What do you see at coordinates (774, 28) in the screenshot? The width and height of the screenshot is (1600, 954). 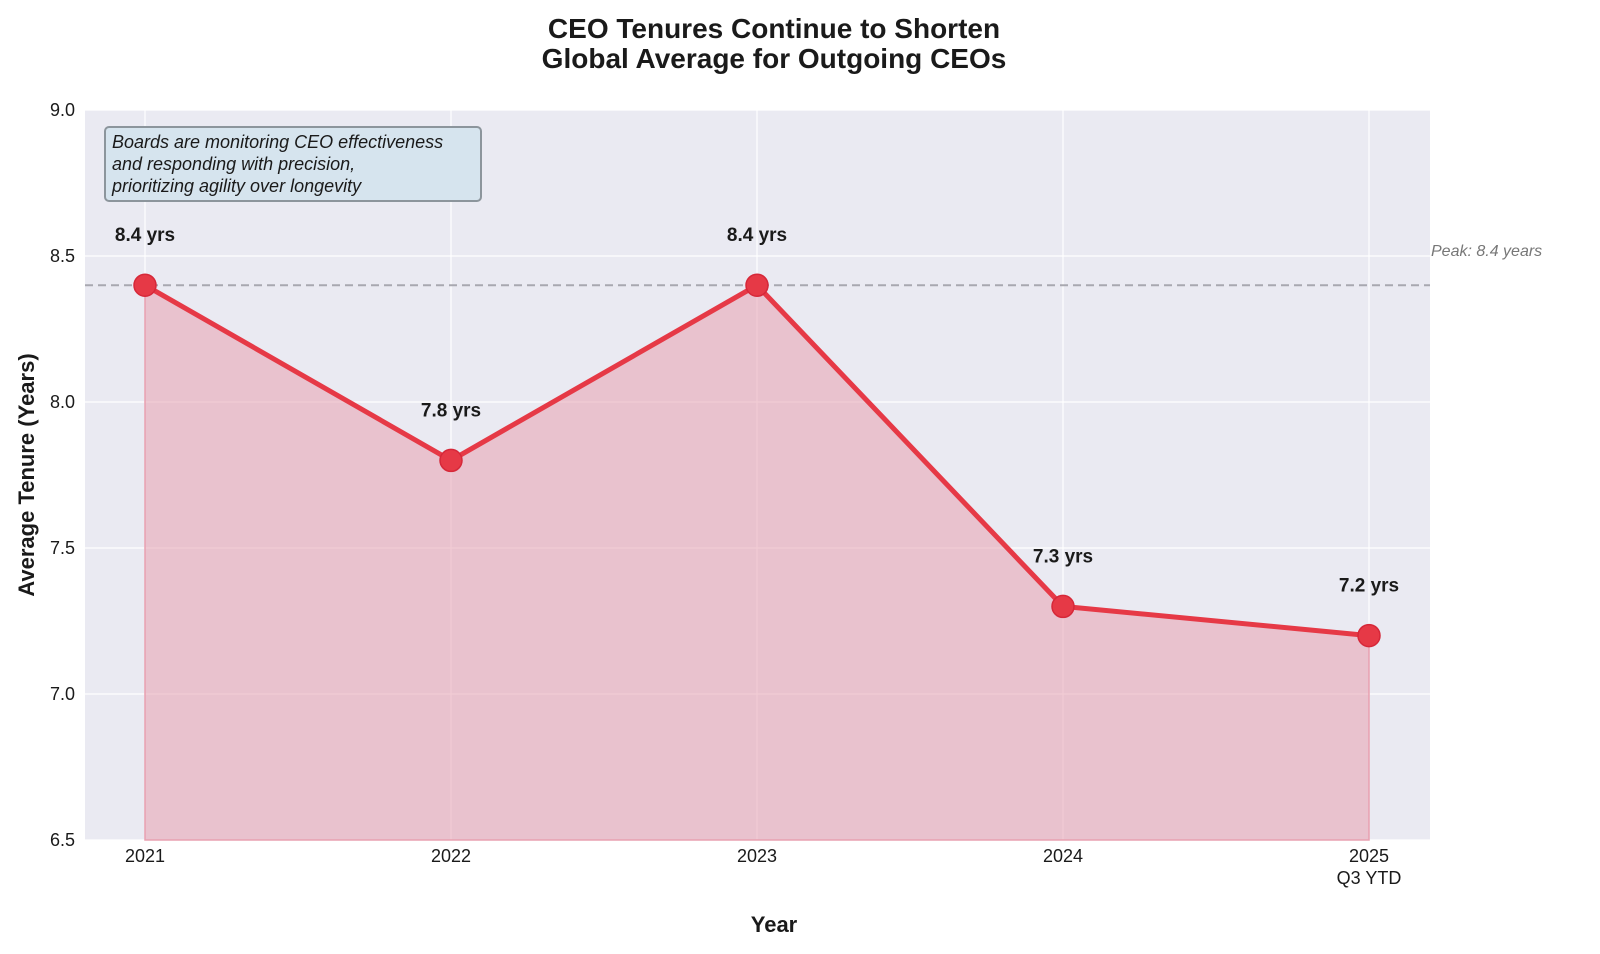 I see `chart-title: CEO Tenures Continue to Shorten` at bounding box center [774, 28].